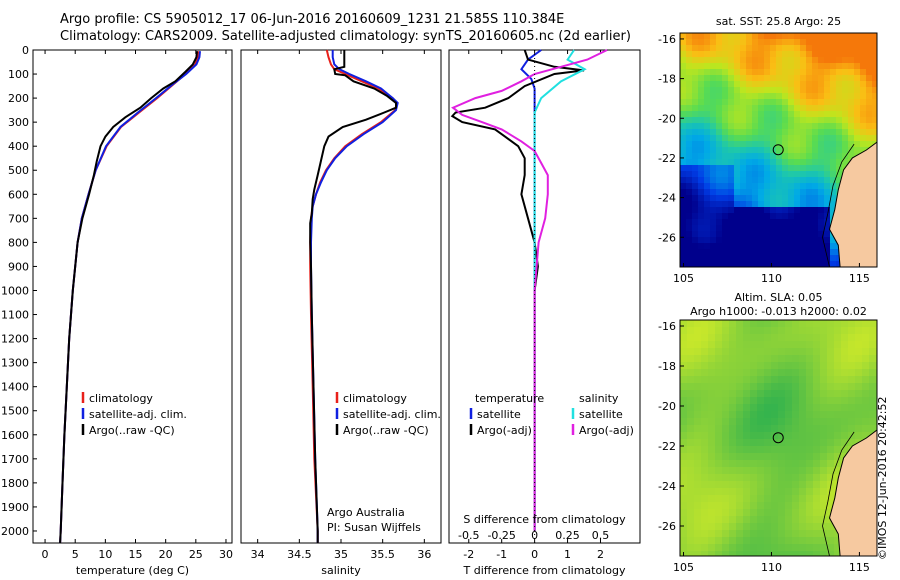 Image resolution: width=900 pixels, height=580 pixels. I want to click on y-tick-label: 1600, so click(15, 435).